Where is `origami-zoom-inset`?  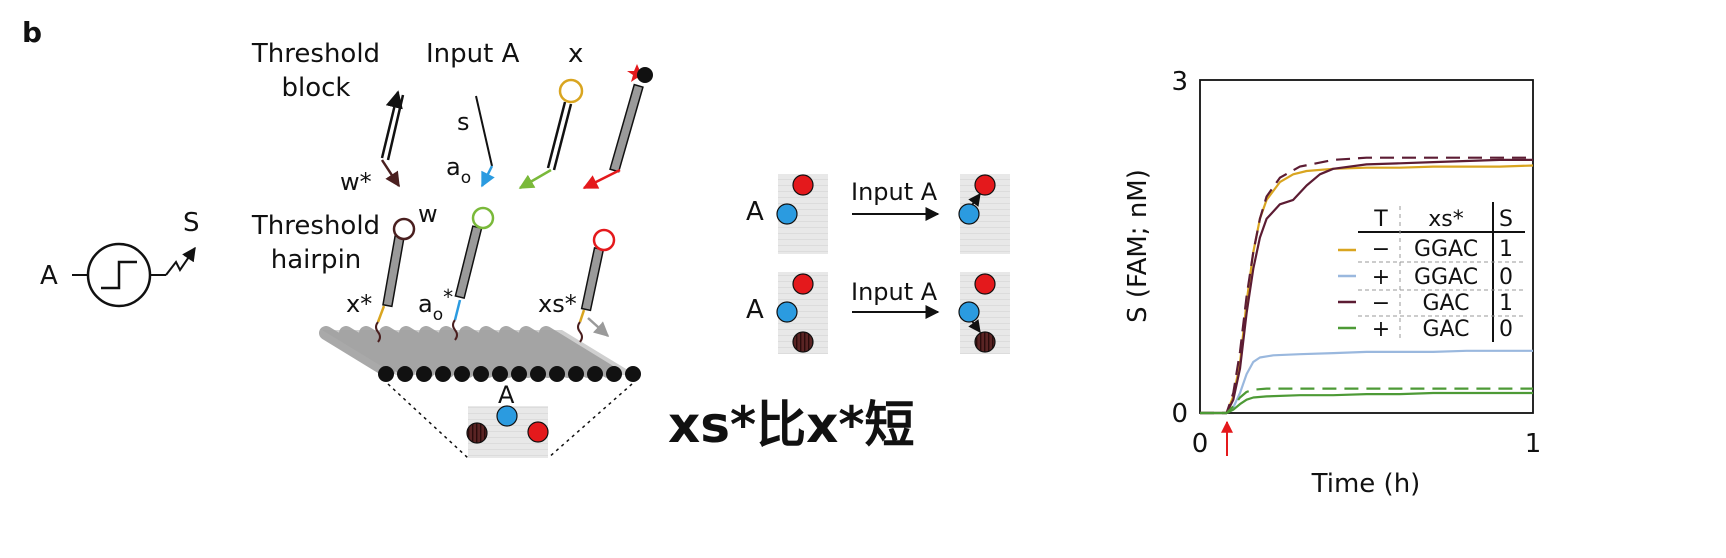 origami-zoom-inset is located at coordinates (510, 421).